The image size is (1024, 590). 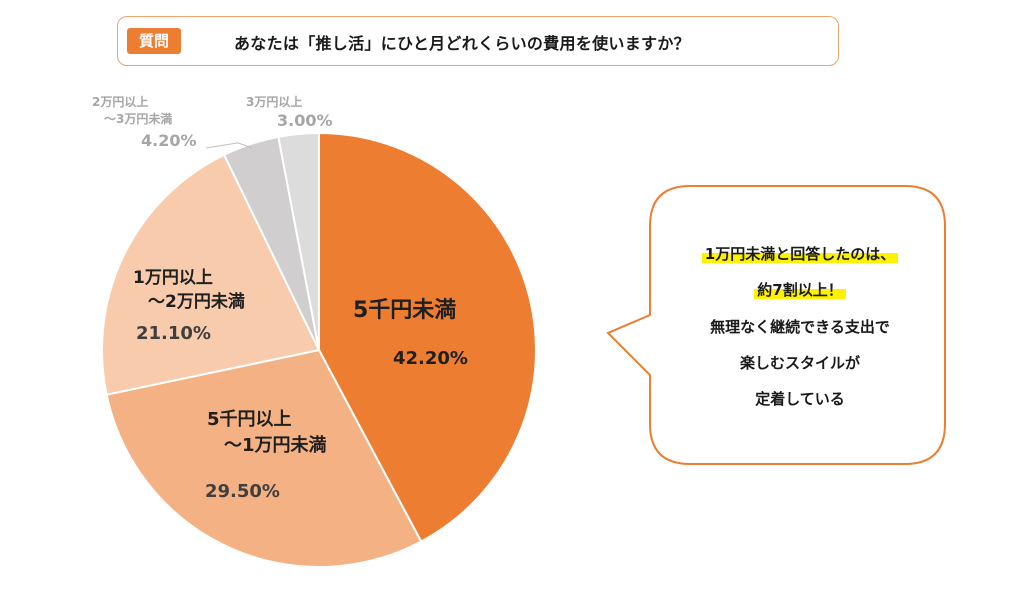 What do you see at coordinates (462, 43) in the screenshot?
I see `question-text: あなたは「推し活」にひと月どれくらいの費用を使いますか？` at bounding box center [462, 43].